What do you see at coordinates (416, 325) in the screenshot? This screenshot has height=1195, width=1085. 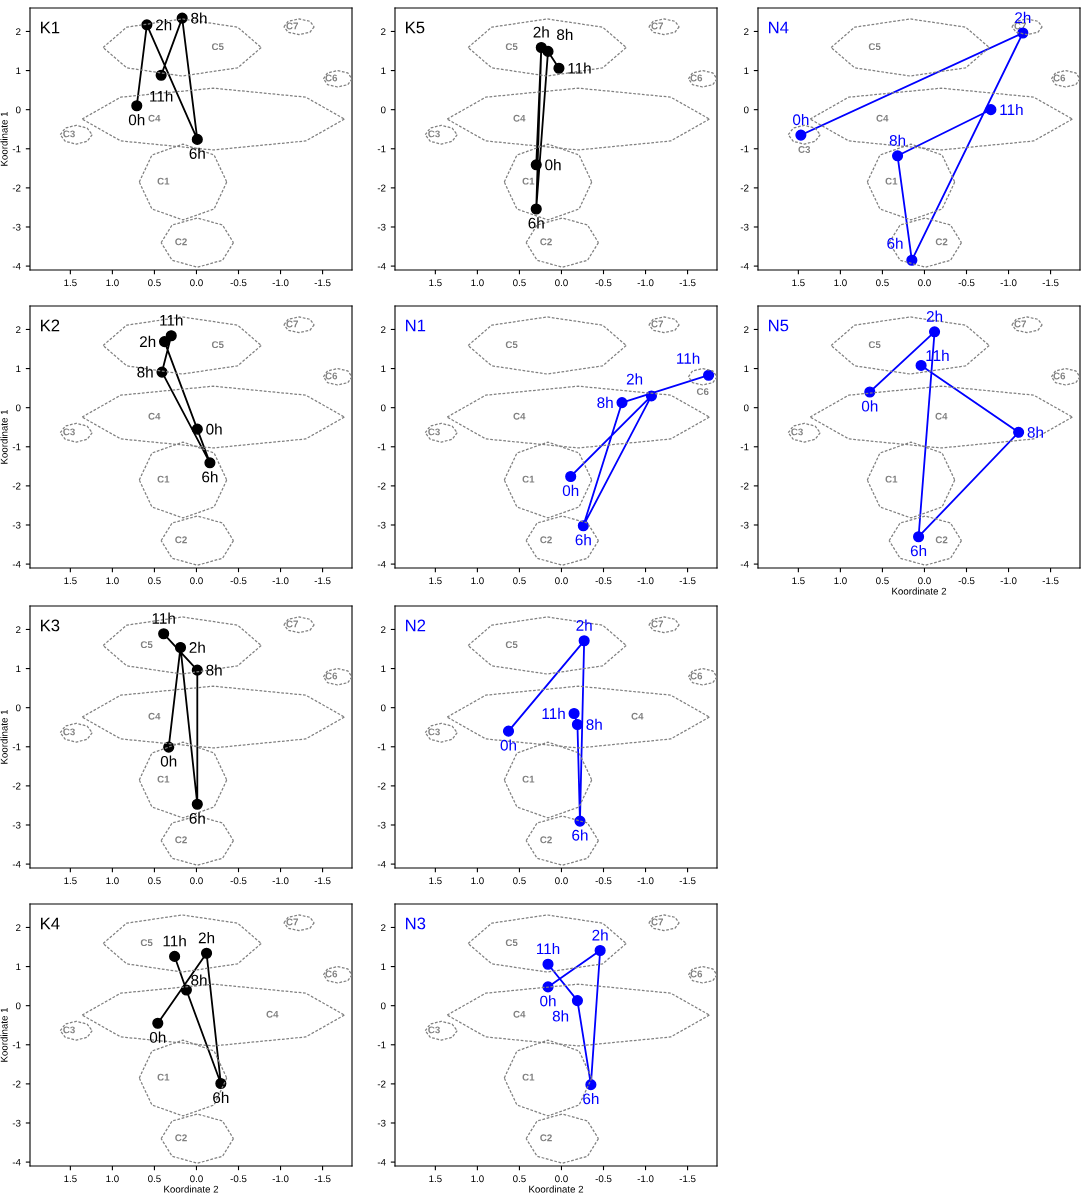 I see `text: N1` at bounding box center [416, 325].